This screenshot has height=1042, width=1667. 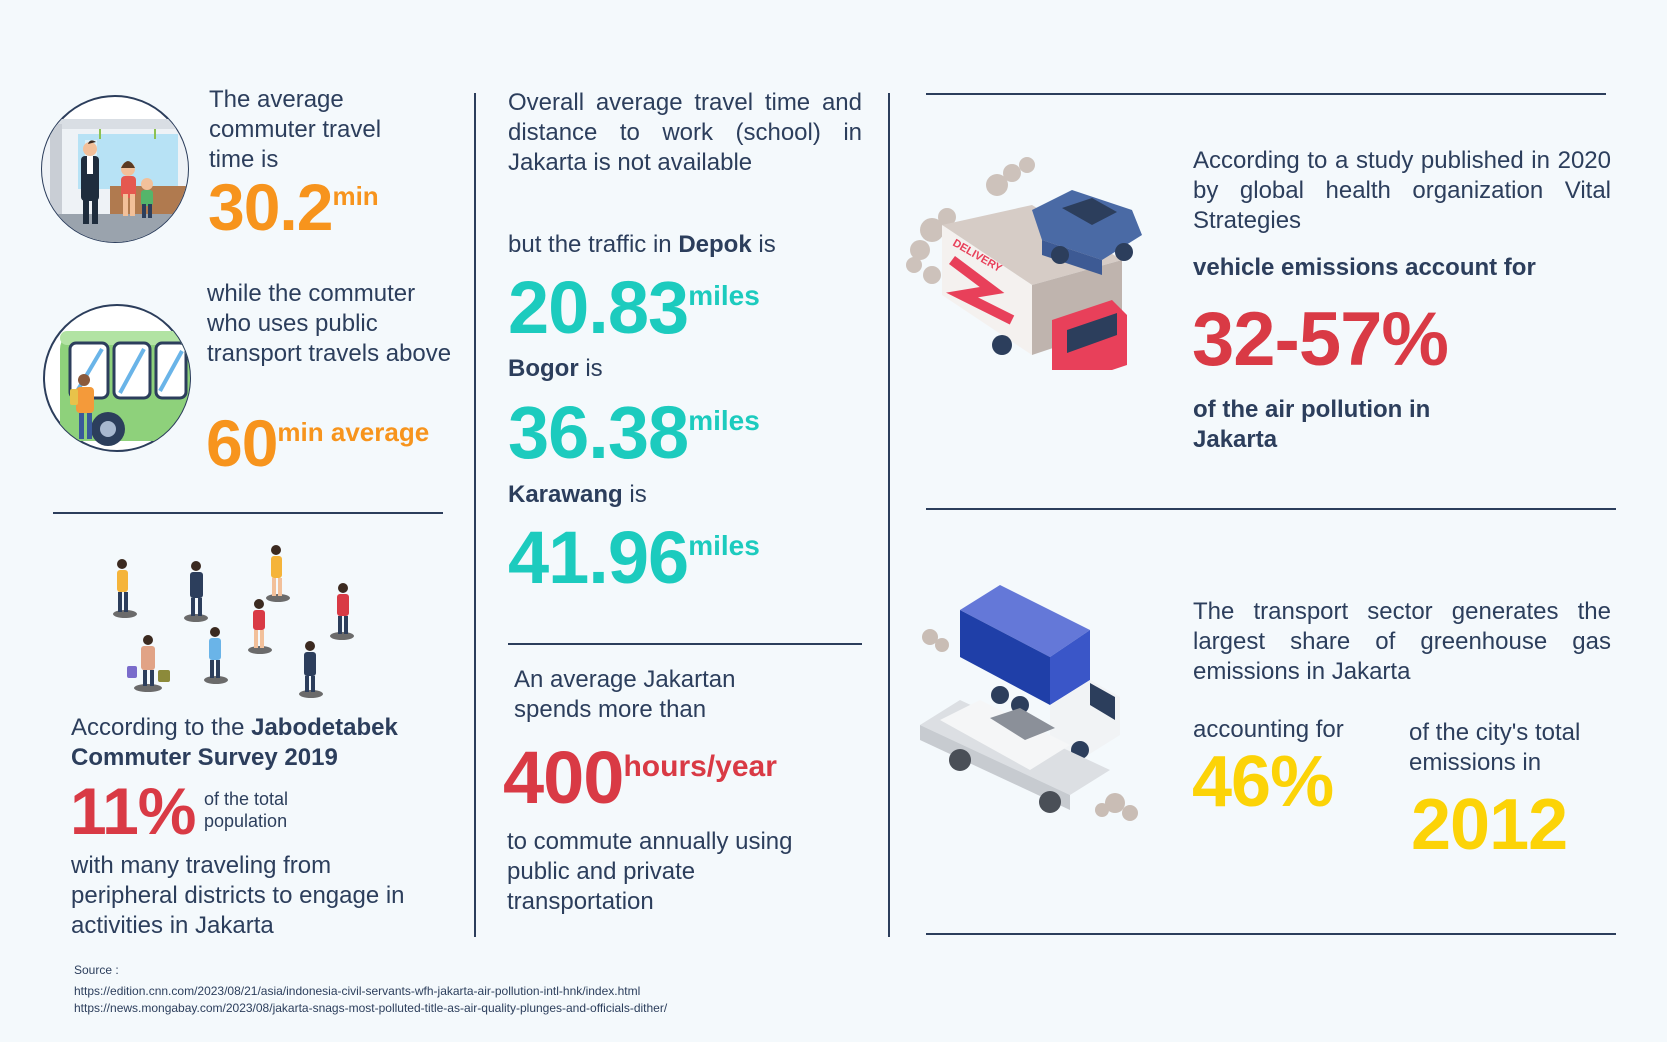 What do you see at coordinates (598, 432) in the screenshot?
I see `bogor-value: 36.38` at bounding box center [598, 432].